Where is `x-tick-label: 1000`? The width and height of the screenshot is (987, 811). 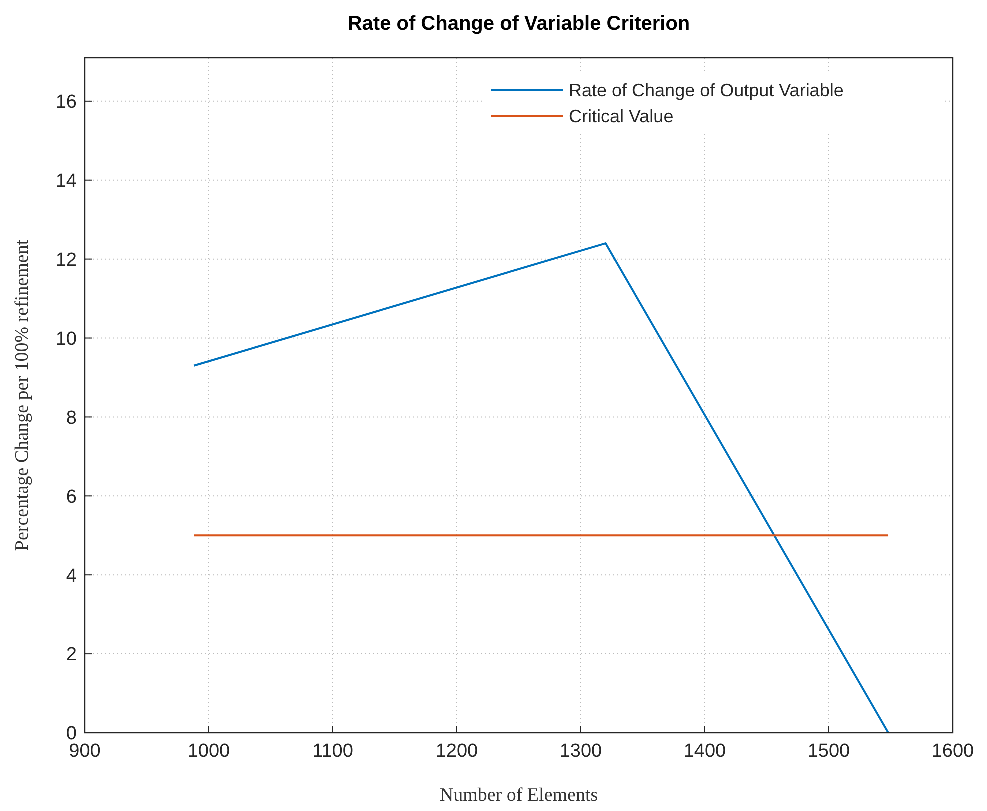 x-tick-label: 1000 is located at coordinates (209, 751).